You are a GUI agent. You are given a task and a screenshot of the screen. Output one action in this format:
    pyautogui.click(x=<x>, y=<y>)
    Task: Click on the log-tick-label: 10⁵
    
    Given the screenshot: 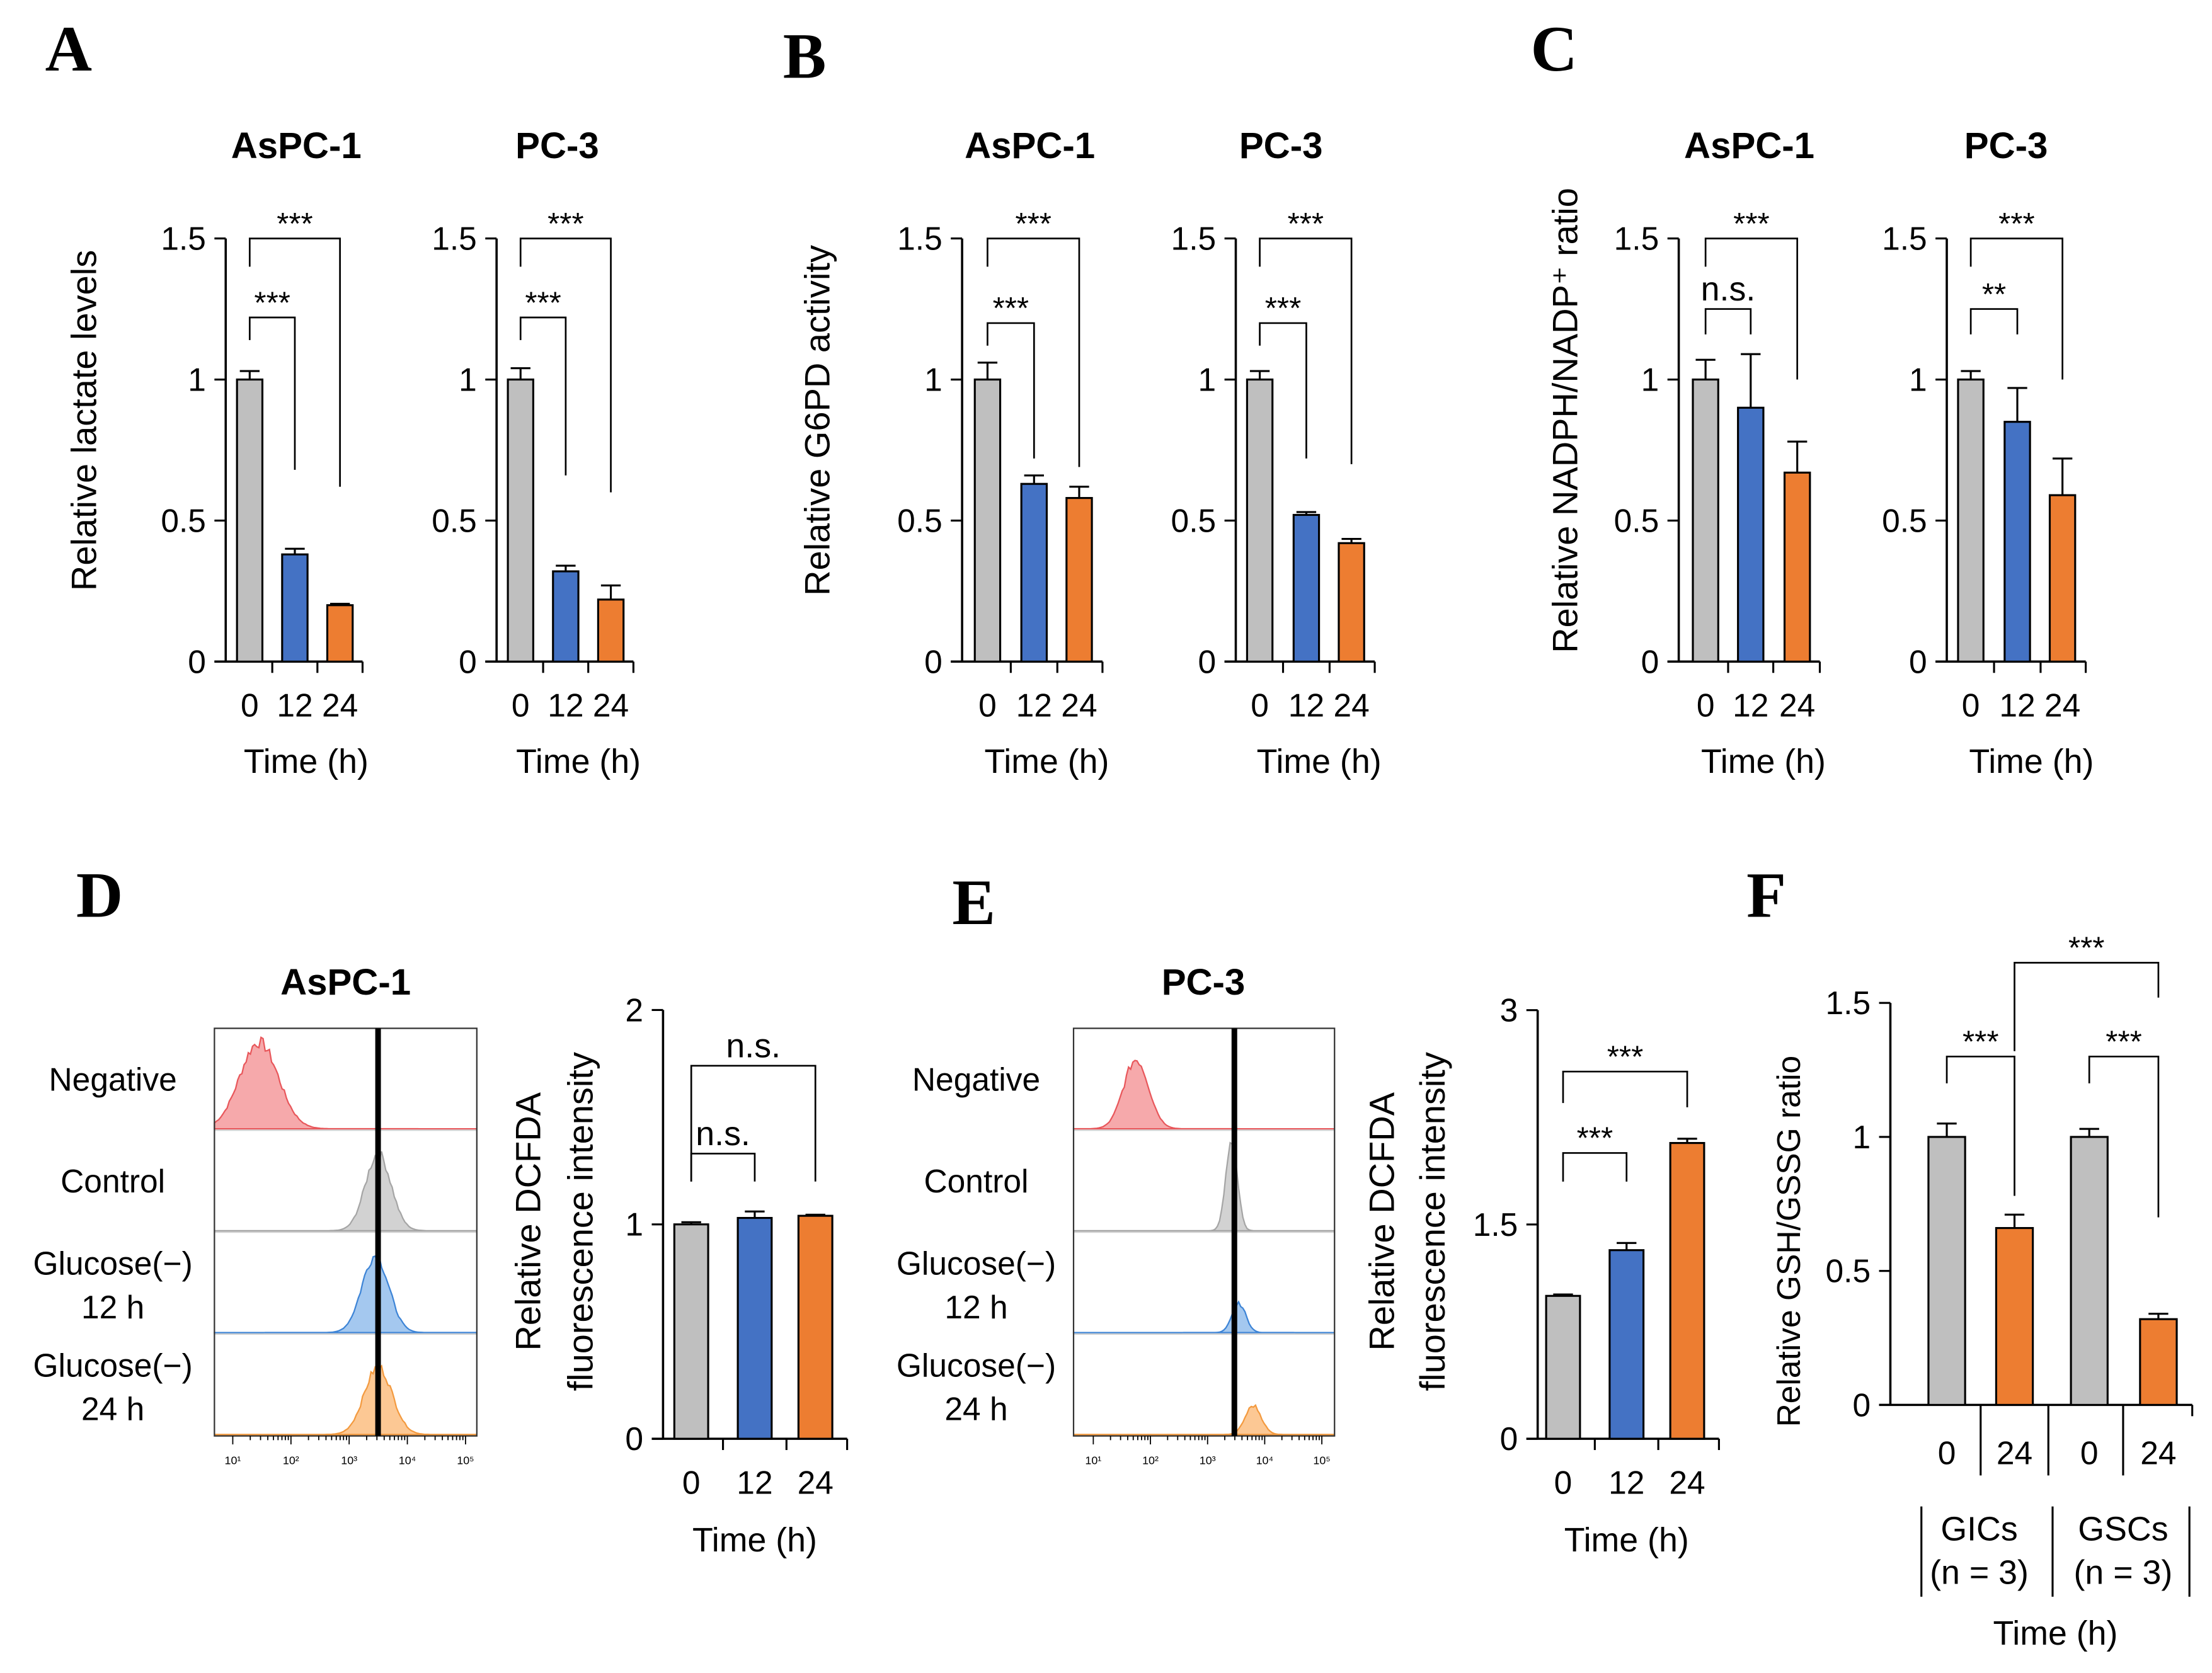 What is the action you would take?
    pyautogui.click(x=1321, y=1460)
    